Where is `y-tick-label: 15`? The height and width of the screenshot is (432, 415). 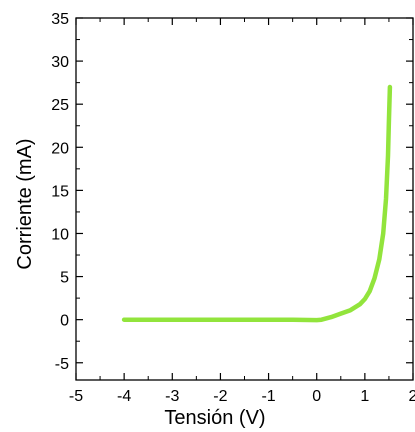
y-tick-label: 15 is located at coordinates (60, 191).